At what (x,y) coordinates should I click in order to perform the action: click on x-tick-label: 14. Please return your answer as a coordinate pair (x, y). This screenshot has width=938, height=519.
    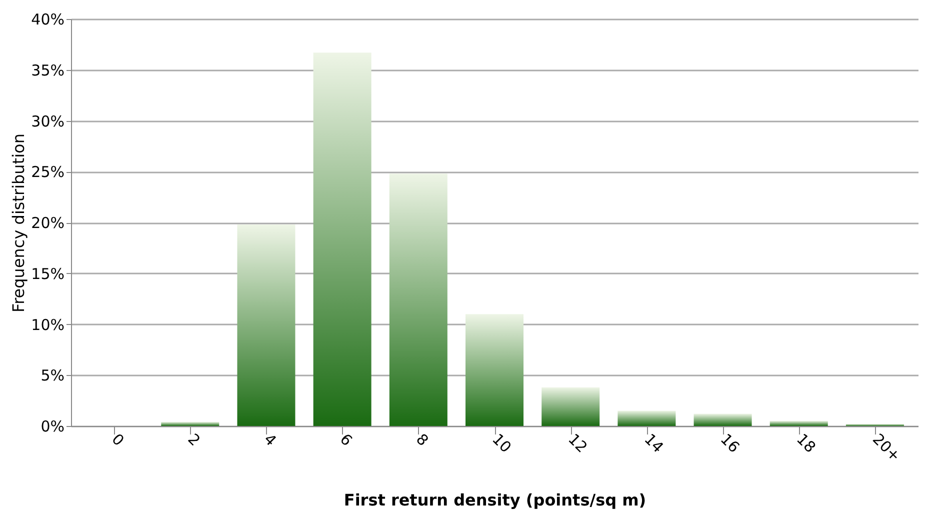
    Looking at the image, I should click on (654, 443).